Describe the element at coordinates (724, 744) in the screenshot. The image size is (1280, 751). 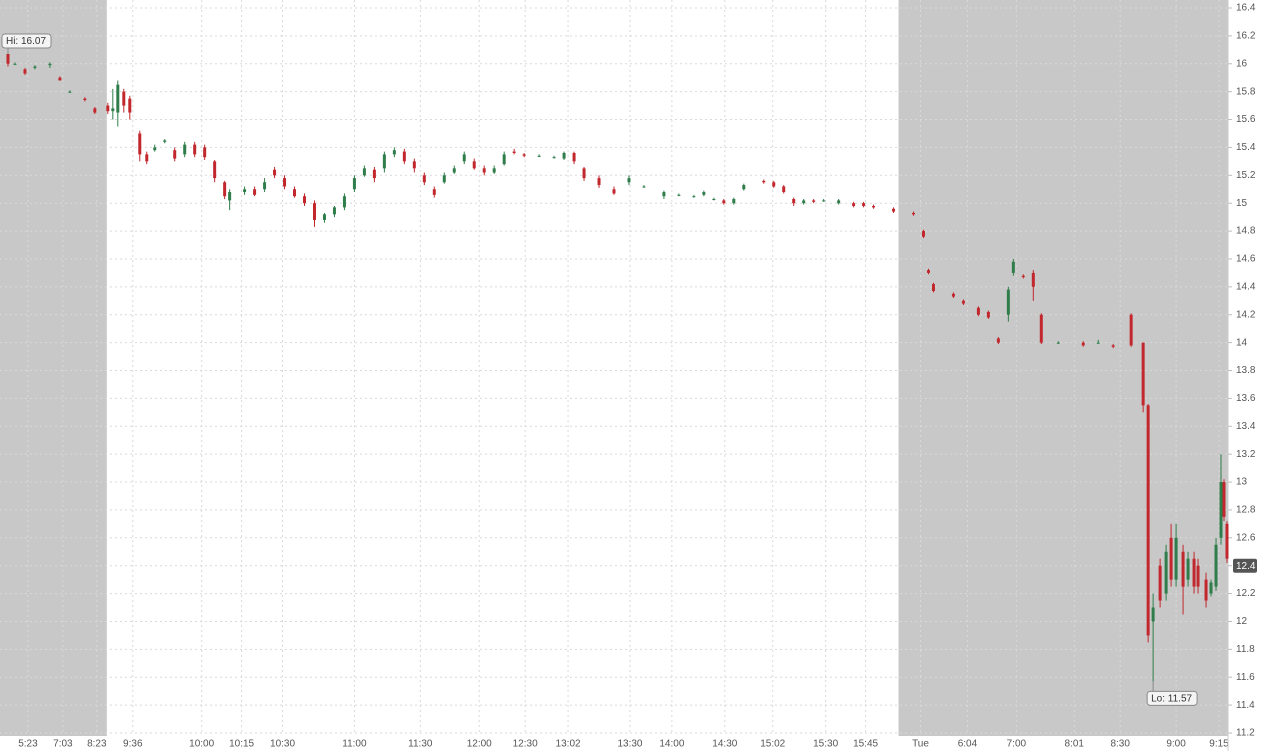
I see `x-tick-label: 14:30` at that location.